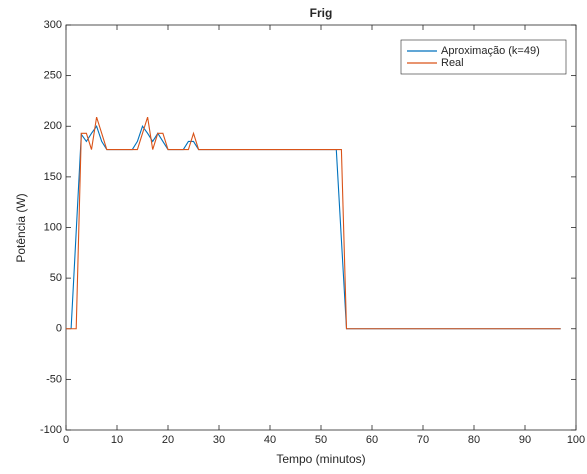  What do you see at coordinates (452, 63) in the screenshot?
I see `legend-label: Real` at bounding box center [452, 63].